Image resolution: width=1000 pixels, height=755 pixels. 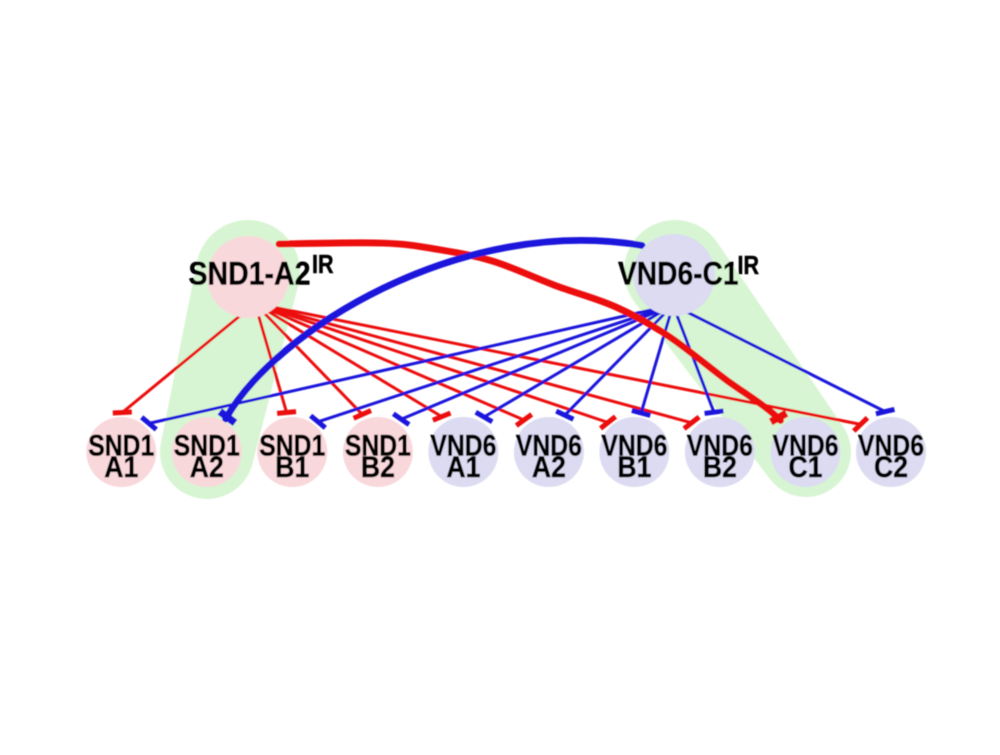 I want to click on svg-text: C2, so click(x=891, y=467).